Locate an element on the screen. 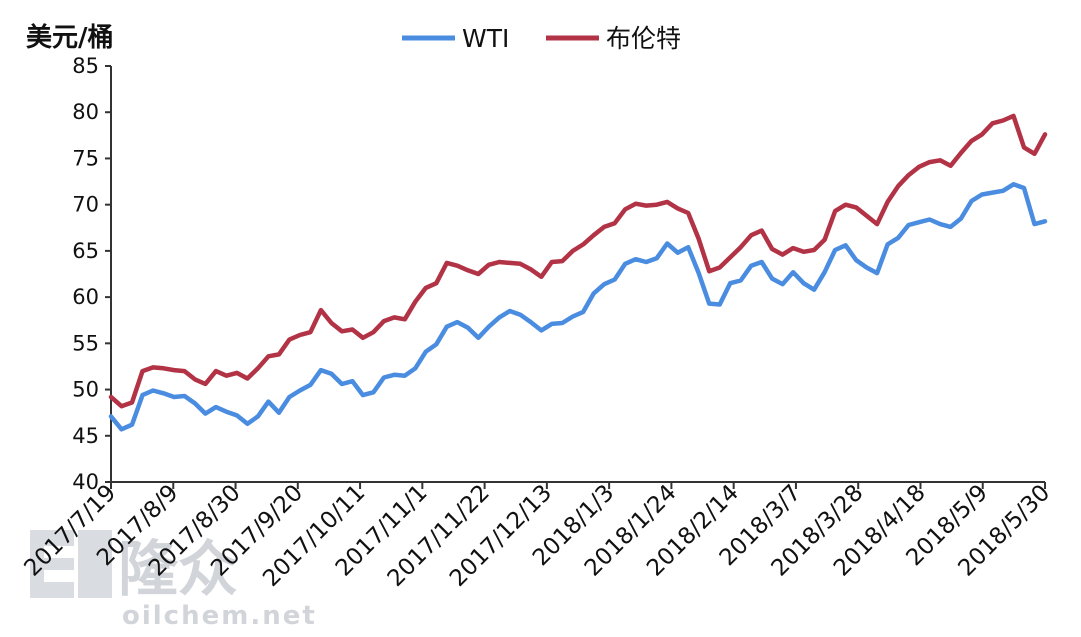 This screenshot has width=1081, height=637. y-tick-label: 40 is located at coordinates (85, 482).